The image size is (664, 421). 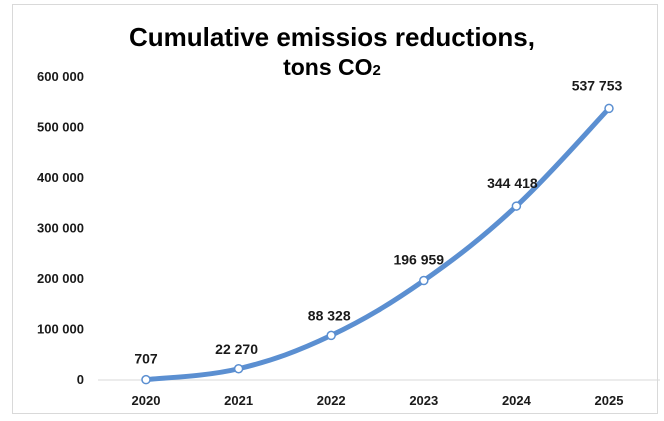 I want to click on chart-title-subscript: 2, so click(x=376, y=70).